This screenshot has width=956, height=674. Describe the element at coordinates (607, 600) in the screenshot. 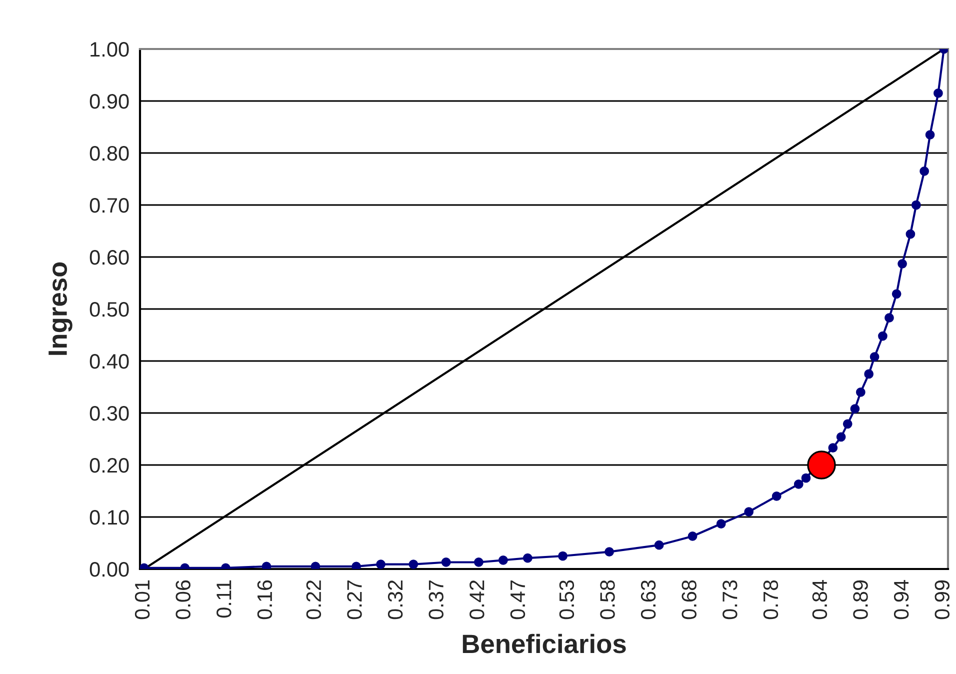

I see `x-tick-label: 0.58` at that location.